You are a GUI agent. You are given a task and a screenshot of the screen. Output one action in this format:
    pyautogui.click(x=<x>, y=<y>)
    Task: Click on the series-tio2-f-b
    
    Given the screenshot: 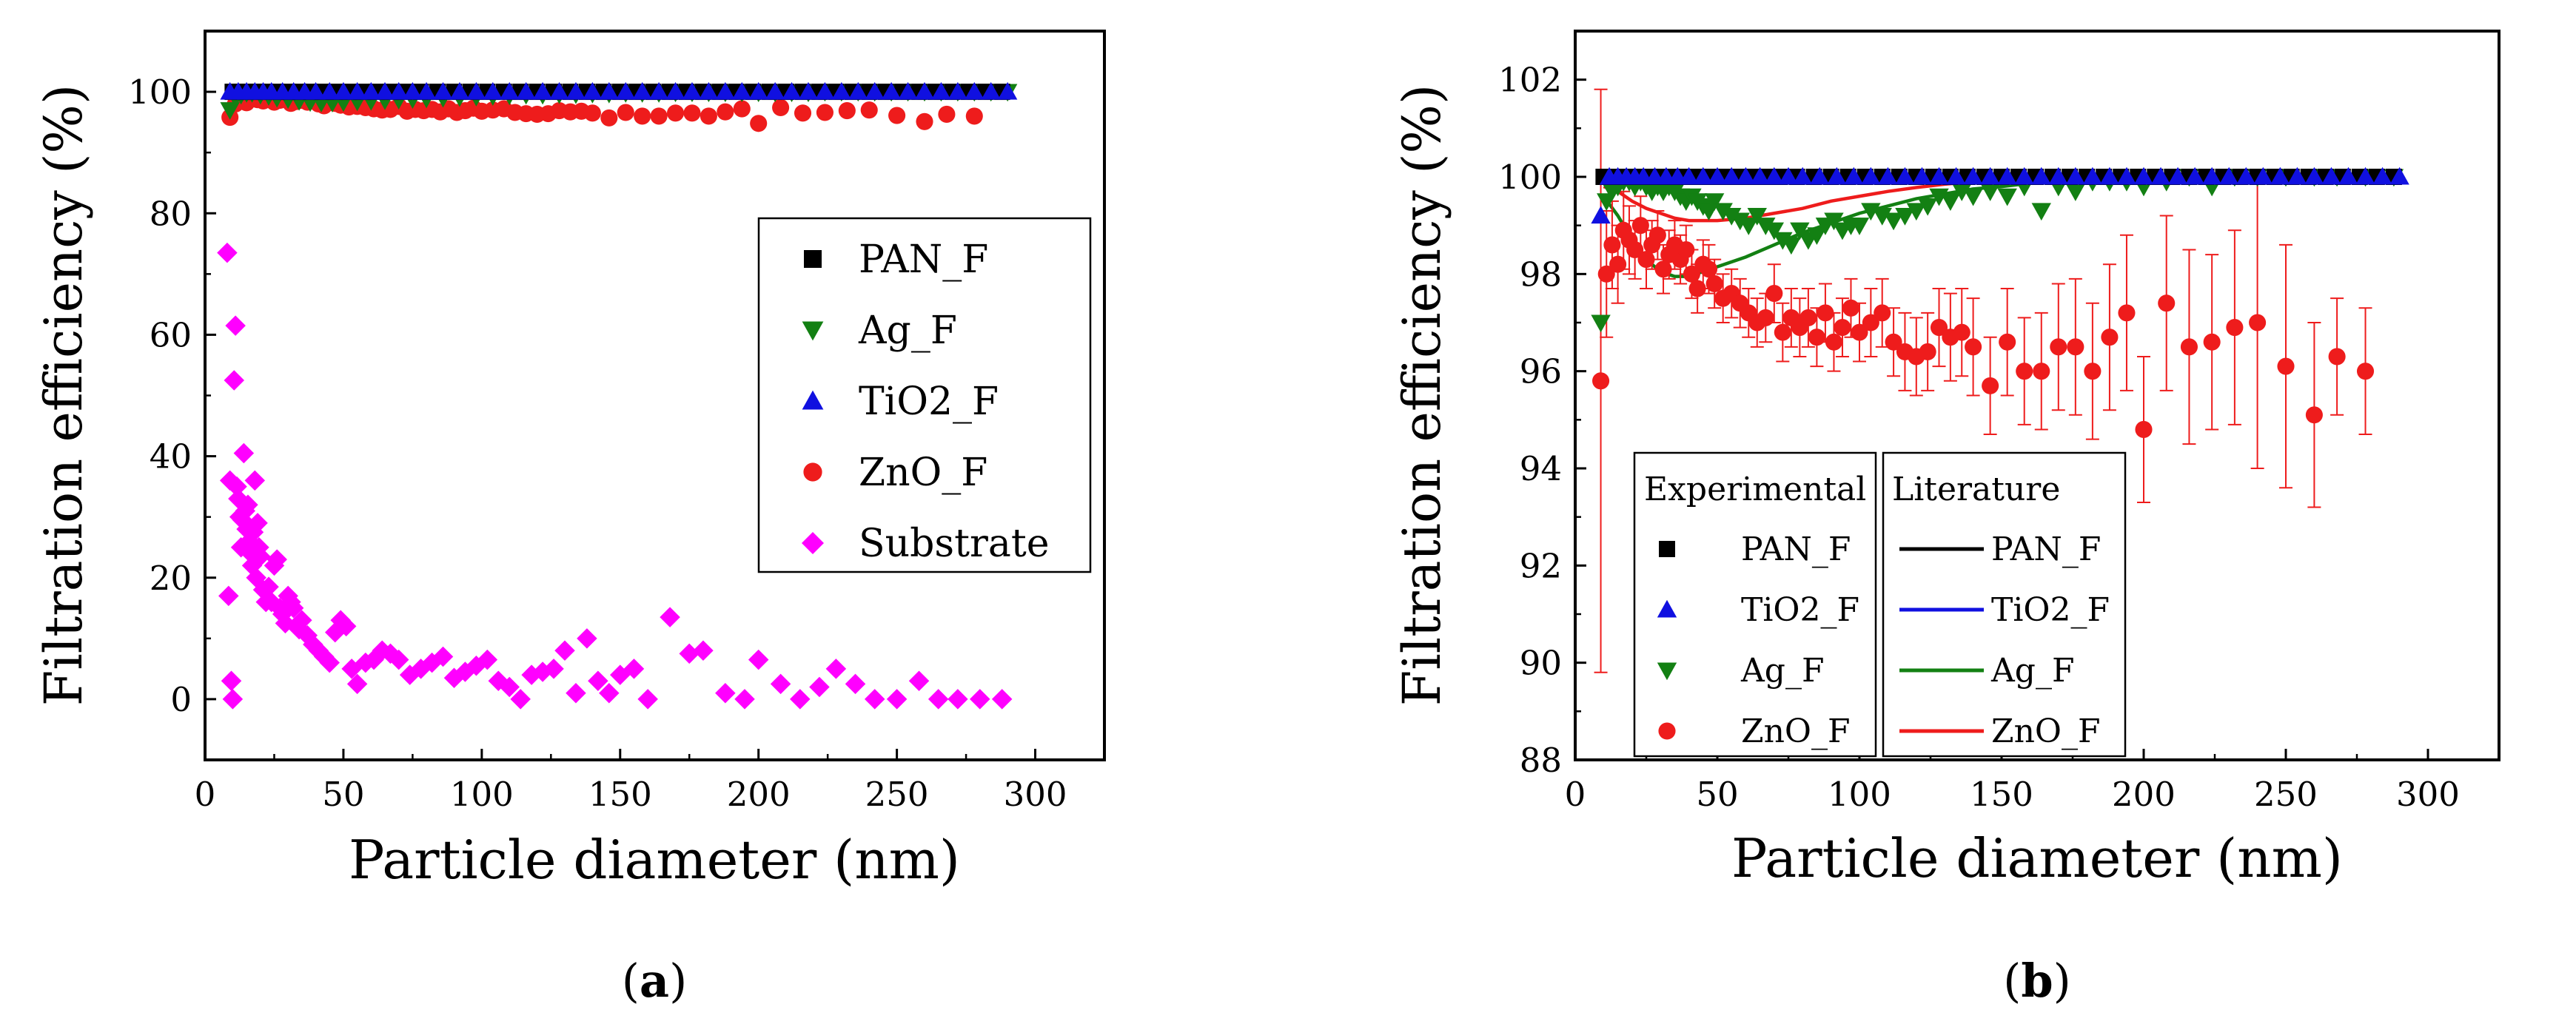 What is the action you would take?
    pyautogui.click(x=2000, y=195)
    